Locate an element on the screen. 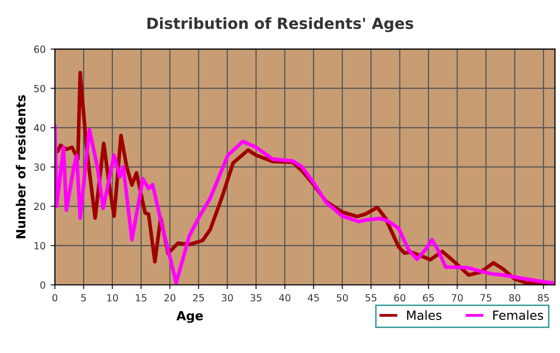 Image resolution: width=560 pixels, height=353 pixels. x-tick-label: 55 is located at coordinates (371, 298).